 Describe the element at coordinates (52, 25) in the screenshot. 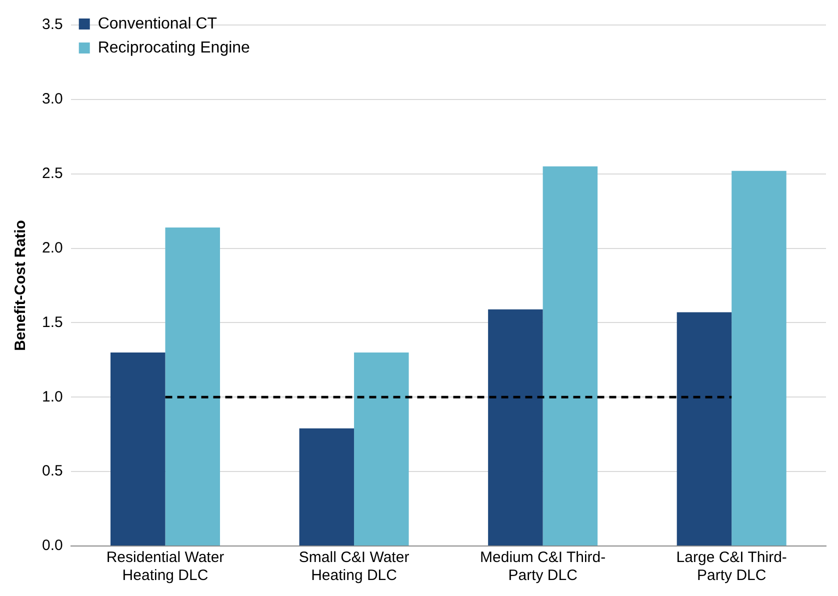

I see `y-tick-label: 3.5` at that location.